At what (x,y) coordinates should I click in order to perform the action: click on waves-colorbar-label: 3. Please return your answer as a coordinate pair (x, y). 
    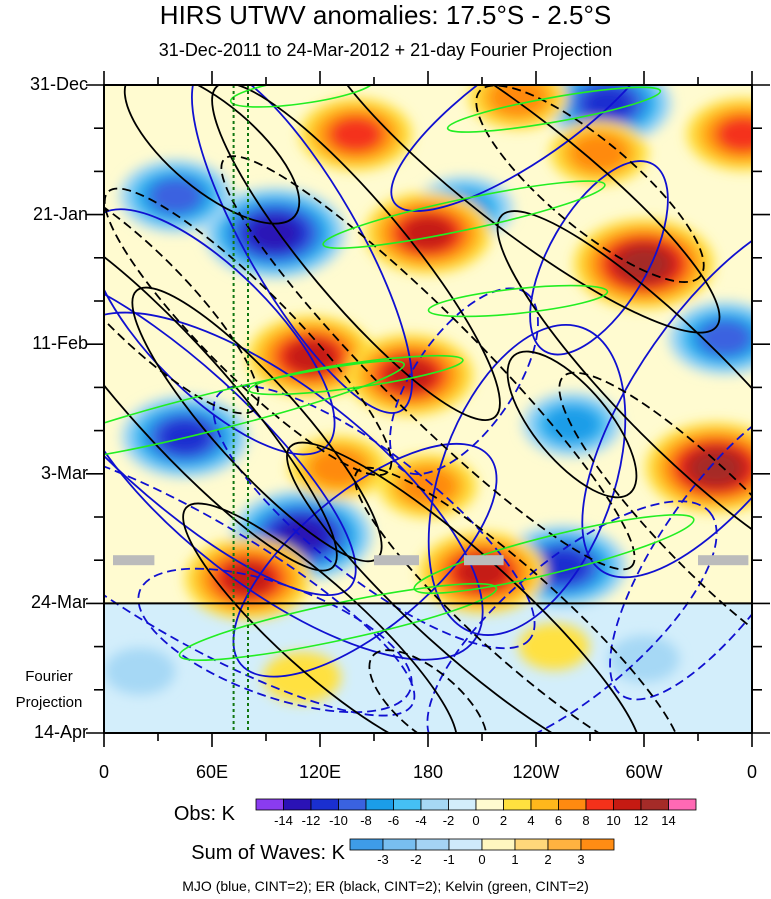
    Looking at the image, I should click on (581, 859).